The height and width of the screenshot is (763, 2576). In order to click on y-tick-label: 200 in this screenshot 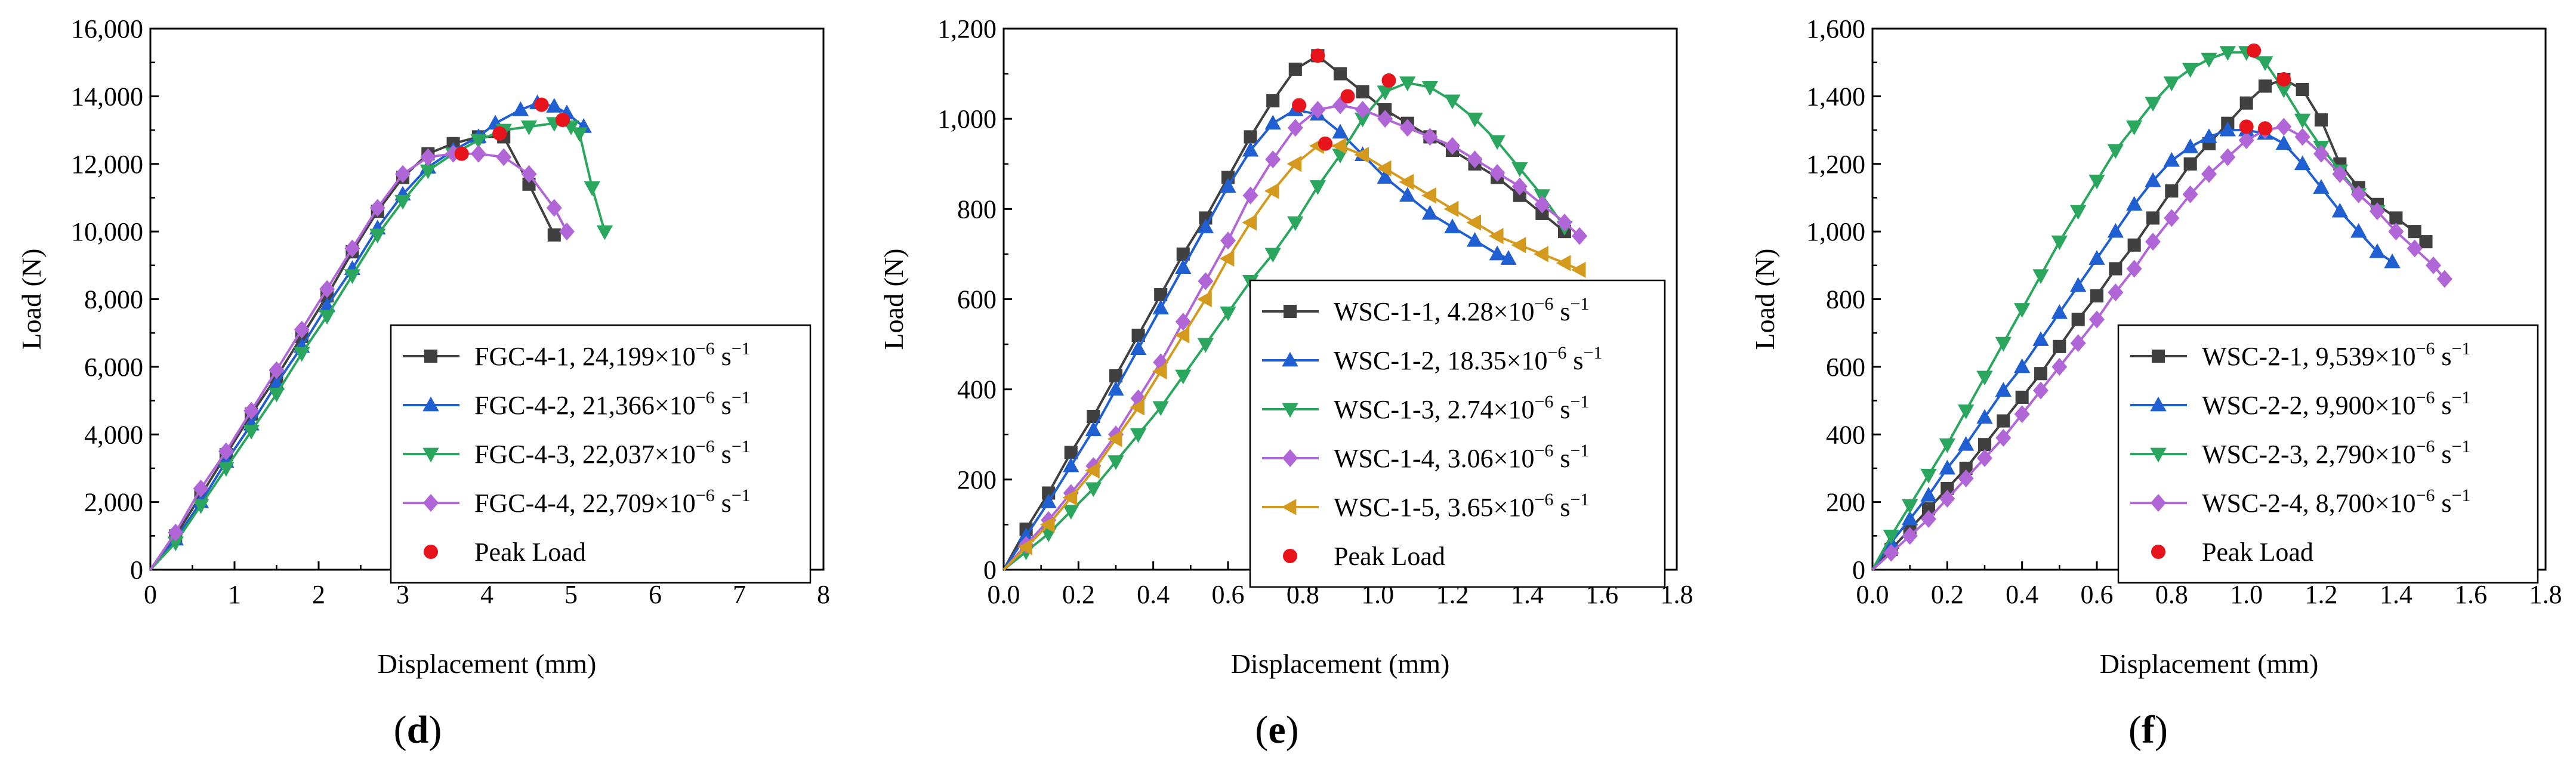, I will do `click(1846, 502)`.